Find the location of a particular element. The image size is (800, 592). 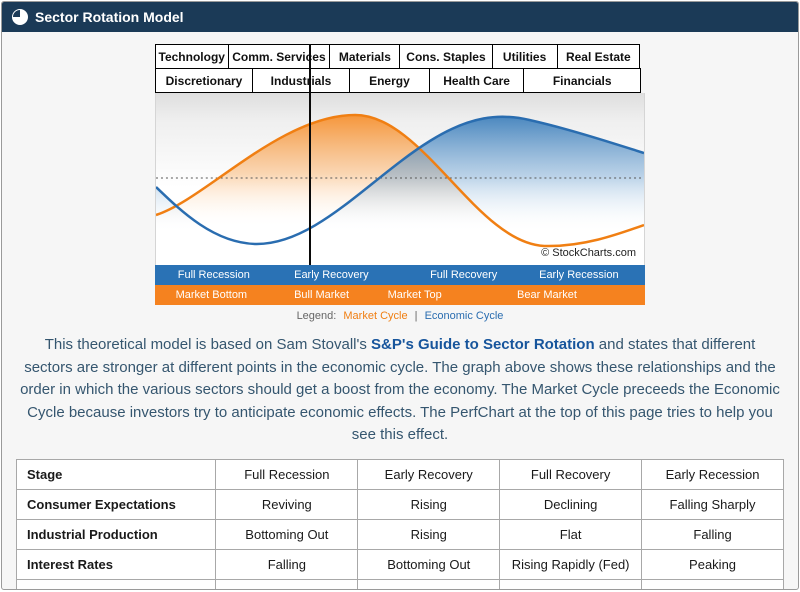

table-cell: Flattening Out is located at coordinates (571, 583).